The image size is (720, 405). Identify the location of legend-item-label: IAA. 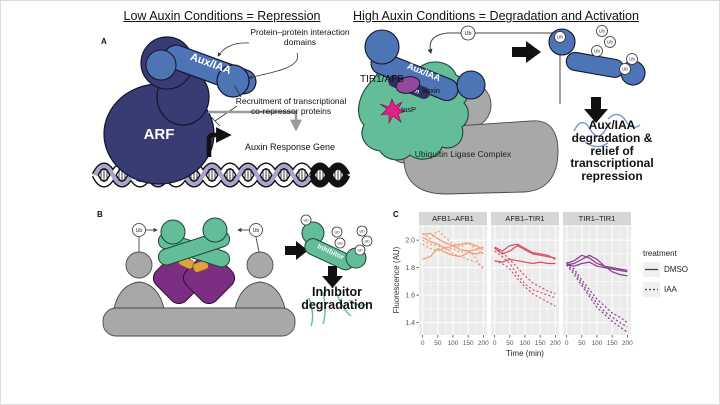
(671, 289).